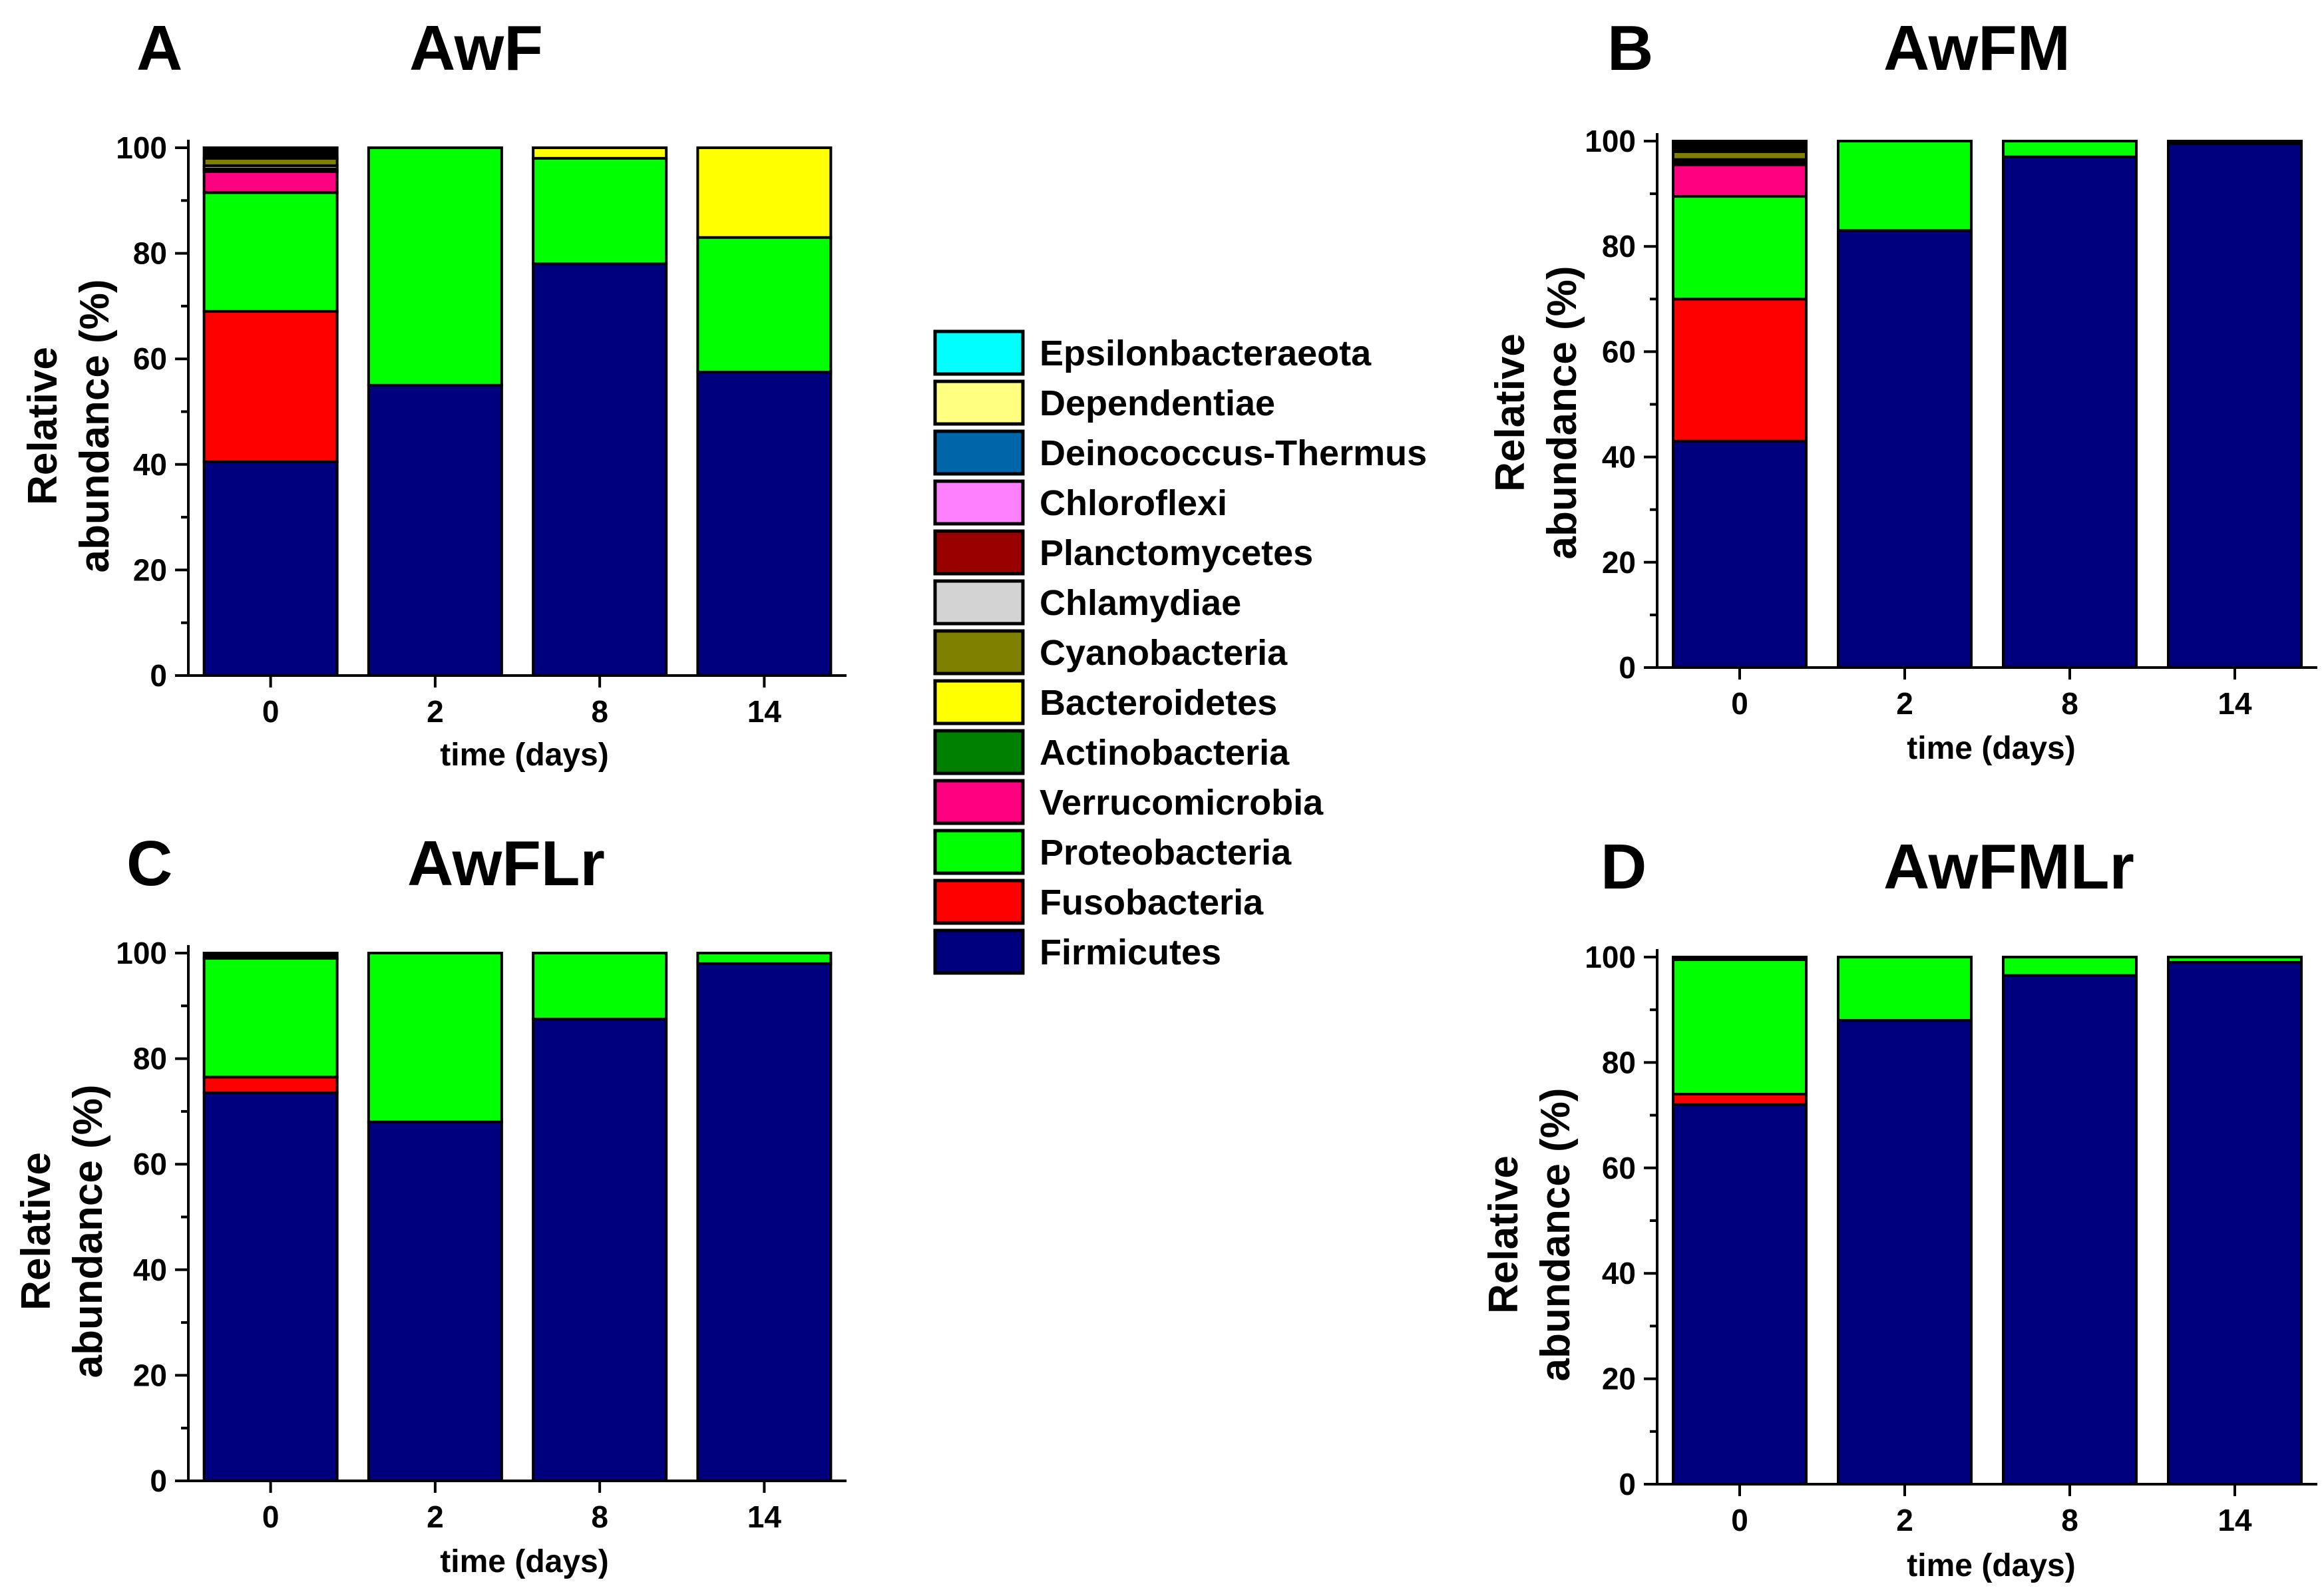 Image resolution: width=2324 pixels, height=1596 pixels. Describe the element at coordinates (979, 552) in the screenshot. I see `legend-swatch-planctomycetes` at that location.